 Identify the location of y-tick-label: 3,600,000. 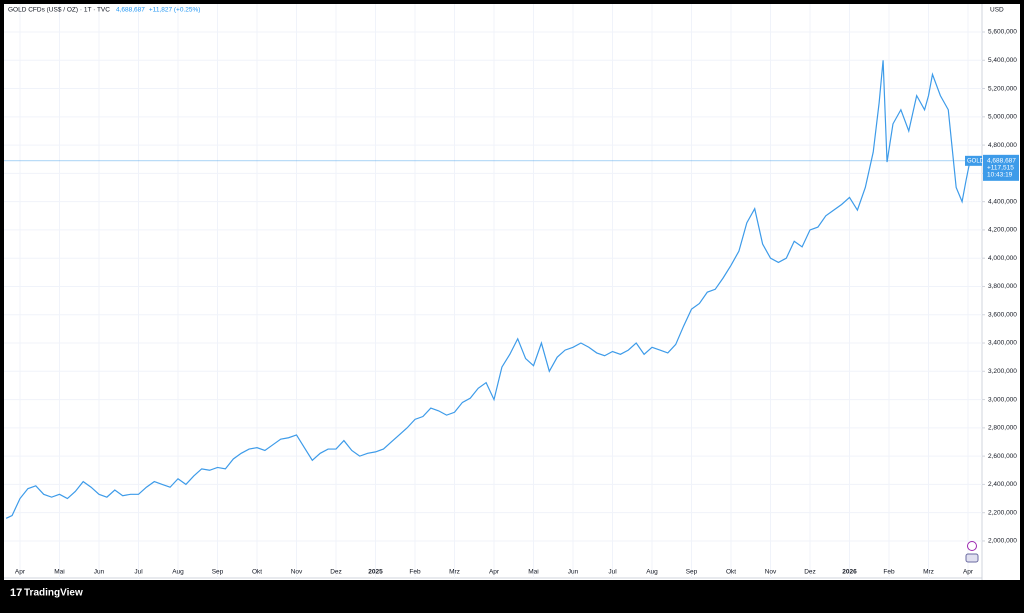
(1002, 314).